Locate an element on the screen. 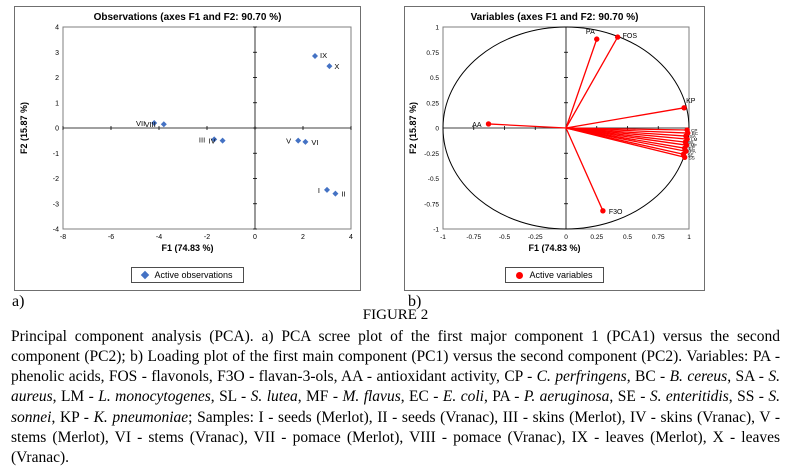  y-tick-label: 0.25 is located at coordinates (432, 103).